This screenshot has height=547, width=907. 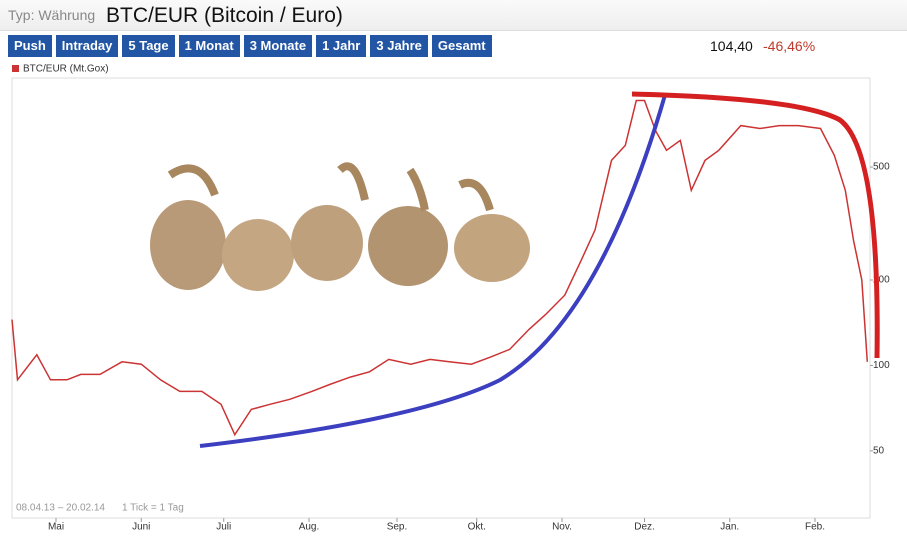 I want to click on x-tick-label: Aug., so click(x=309, y=527).